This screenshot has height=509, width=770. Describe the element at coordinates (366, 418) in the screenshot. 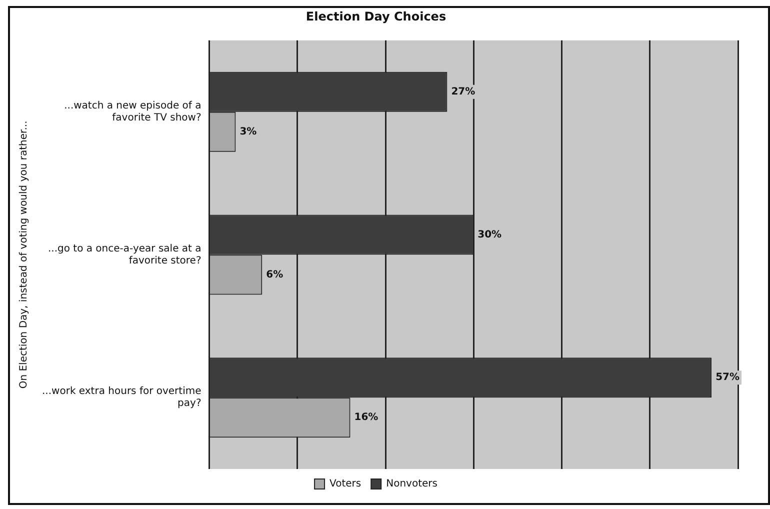

I see `data-label: 16%` at that location.